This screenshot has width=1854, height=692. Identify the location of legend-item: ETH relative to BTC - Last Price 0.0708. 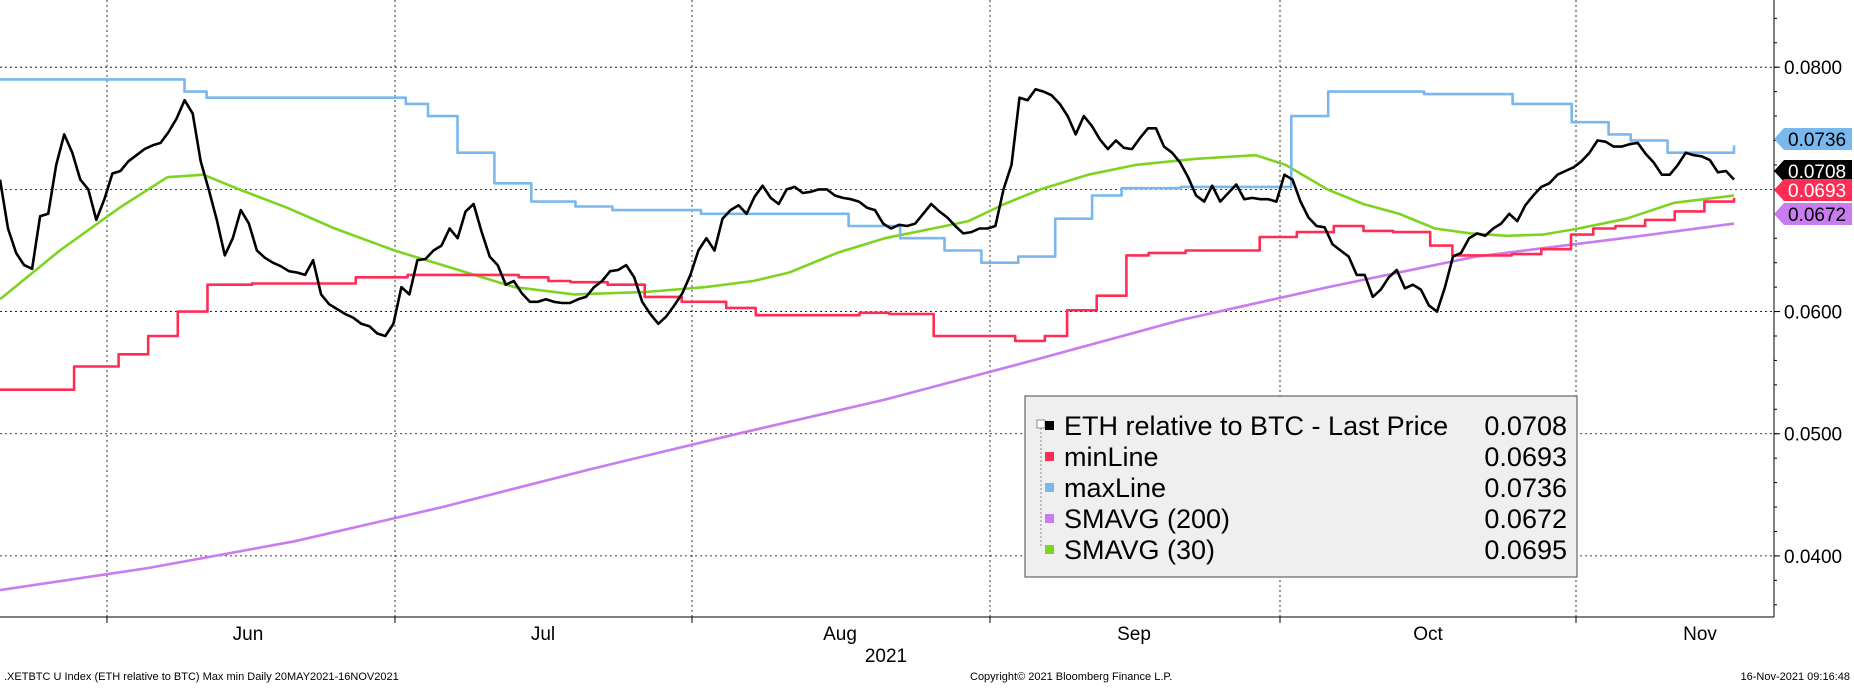
(1306, 426).